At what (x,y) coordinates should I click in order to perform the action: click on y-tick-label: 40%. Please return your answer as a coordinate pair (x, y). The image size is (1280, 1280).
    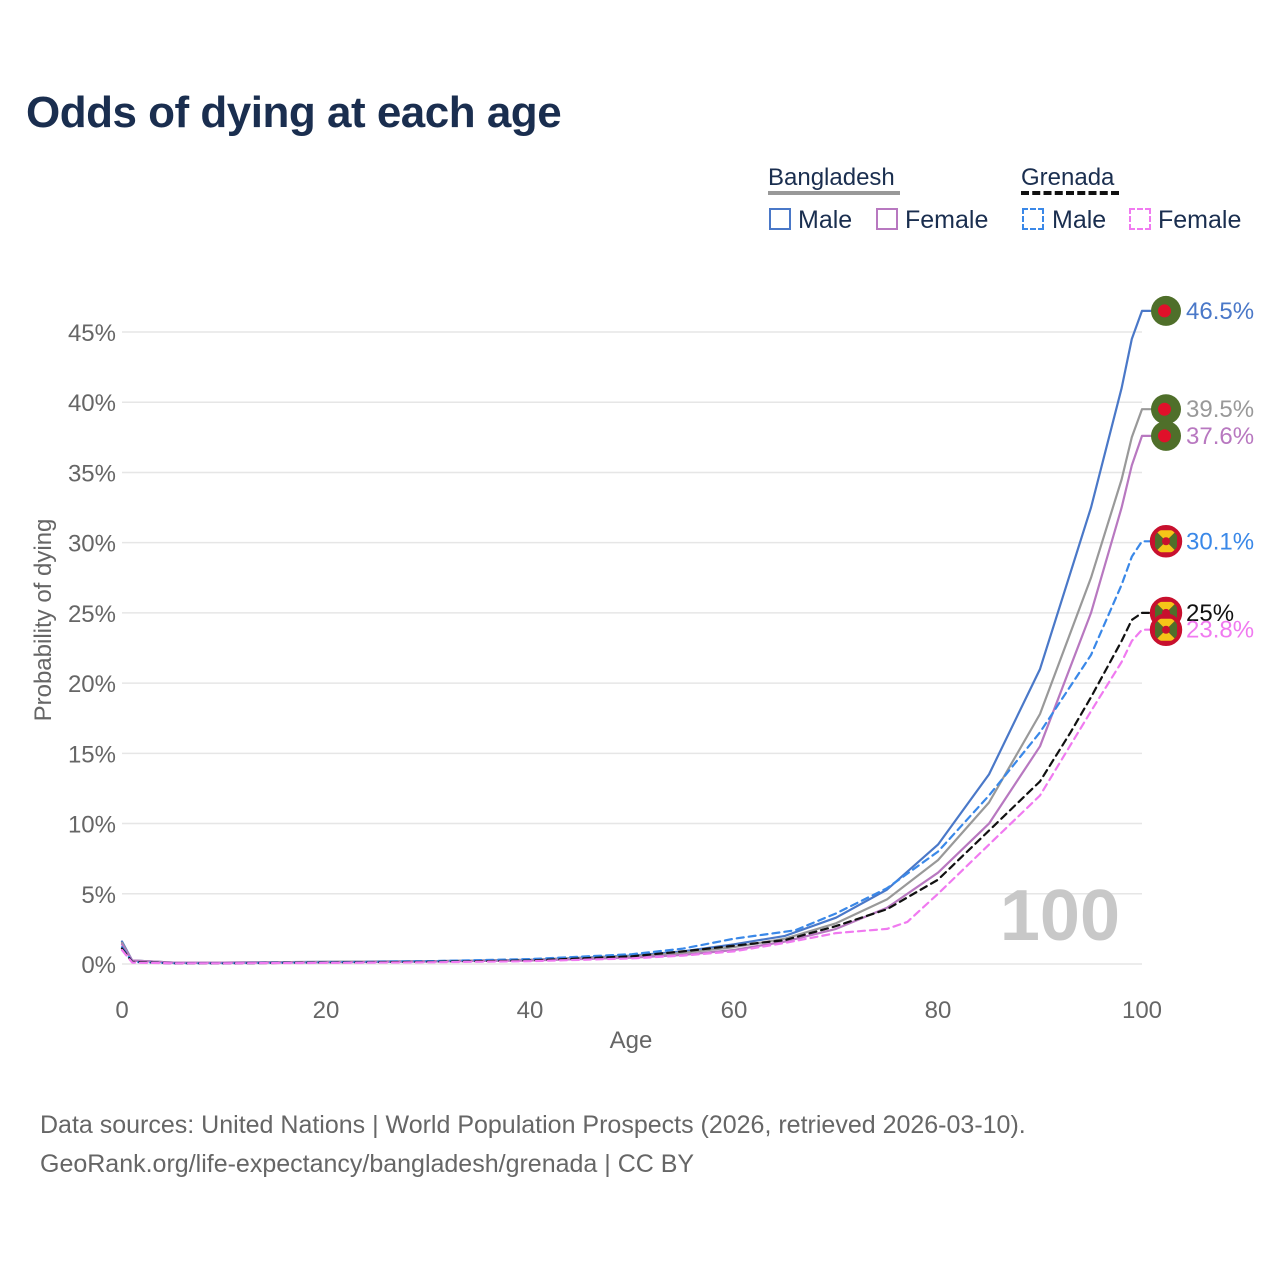
    Looking at the image, I should click on (92, 403).